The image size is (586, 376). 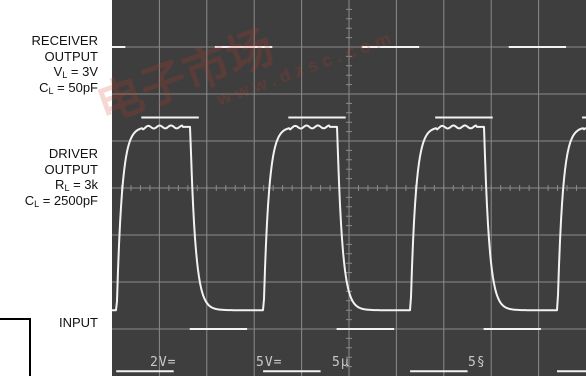 What do you see at coordinates (71, 56) in the screenshot?
I see `receiver-label-line2: OUTPUT` at bounding box center [71, 56].